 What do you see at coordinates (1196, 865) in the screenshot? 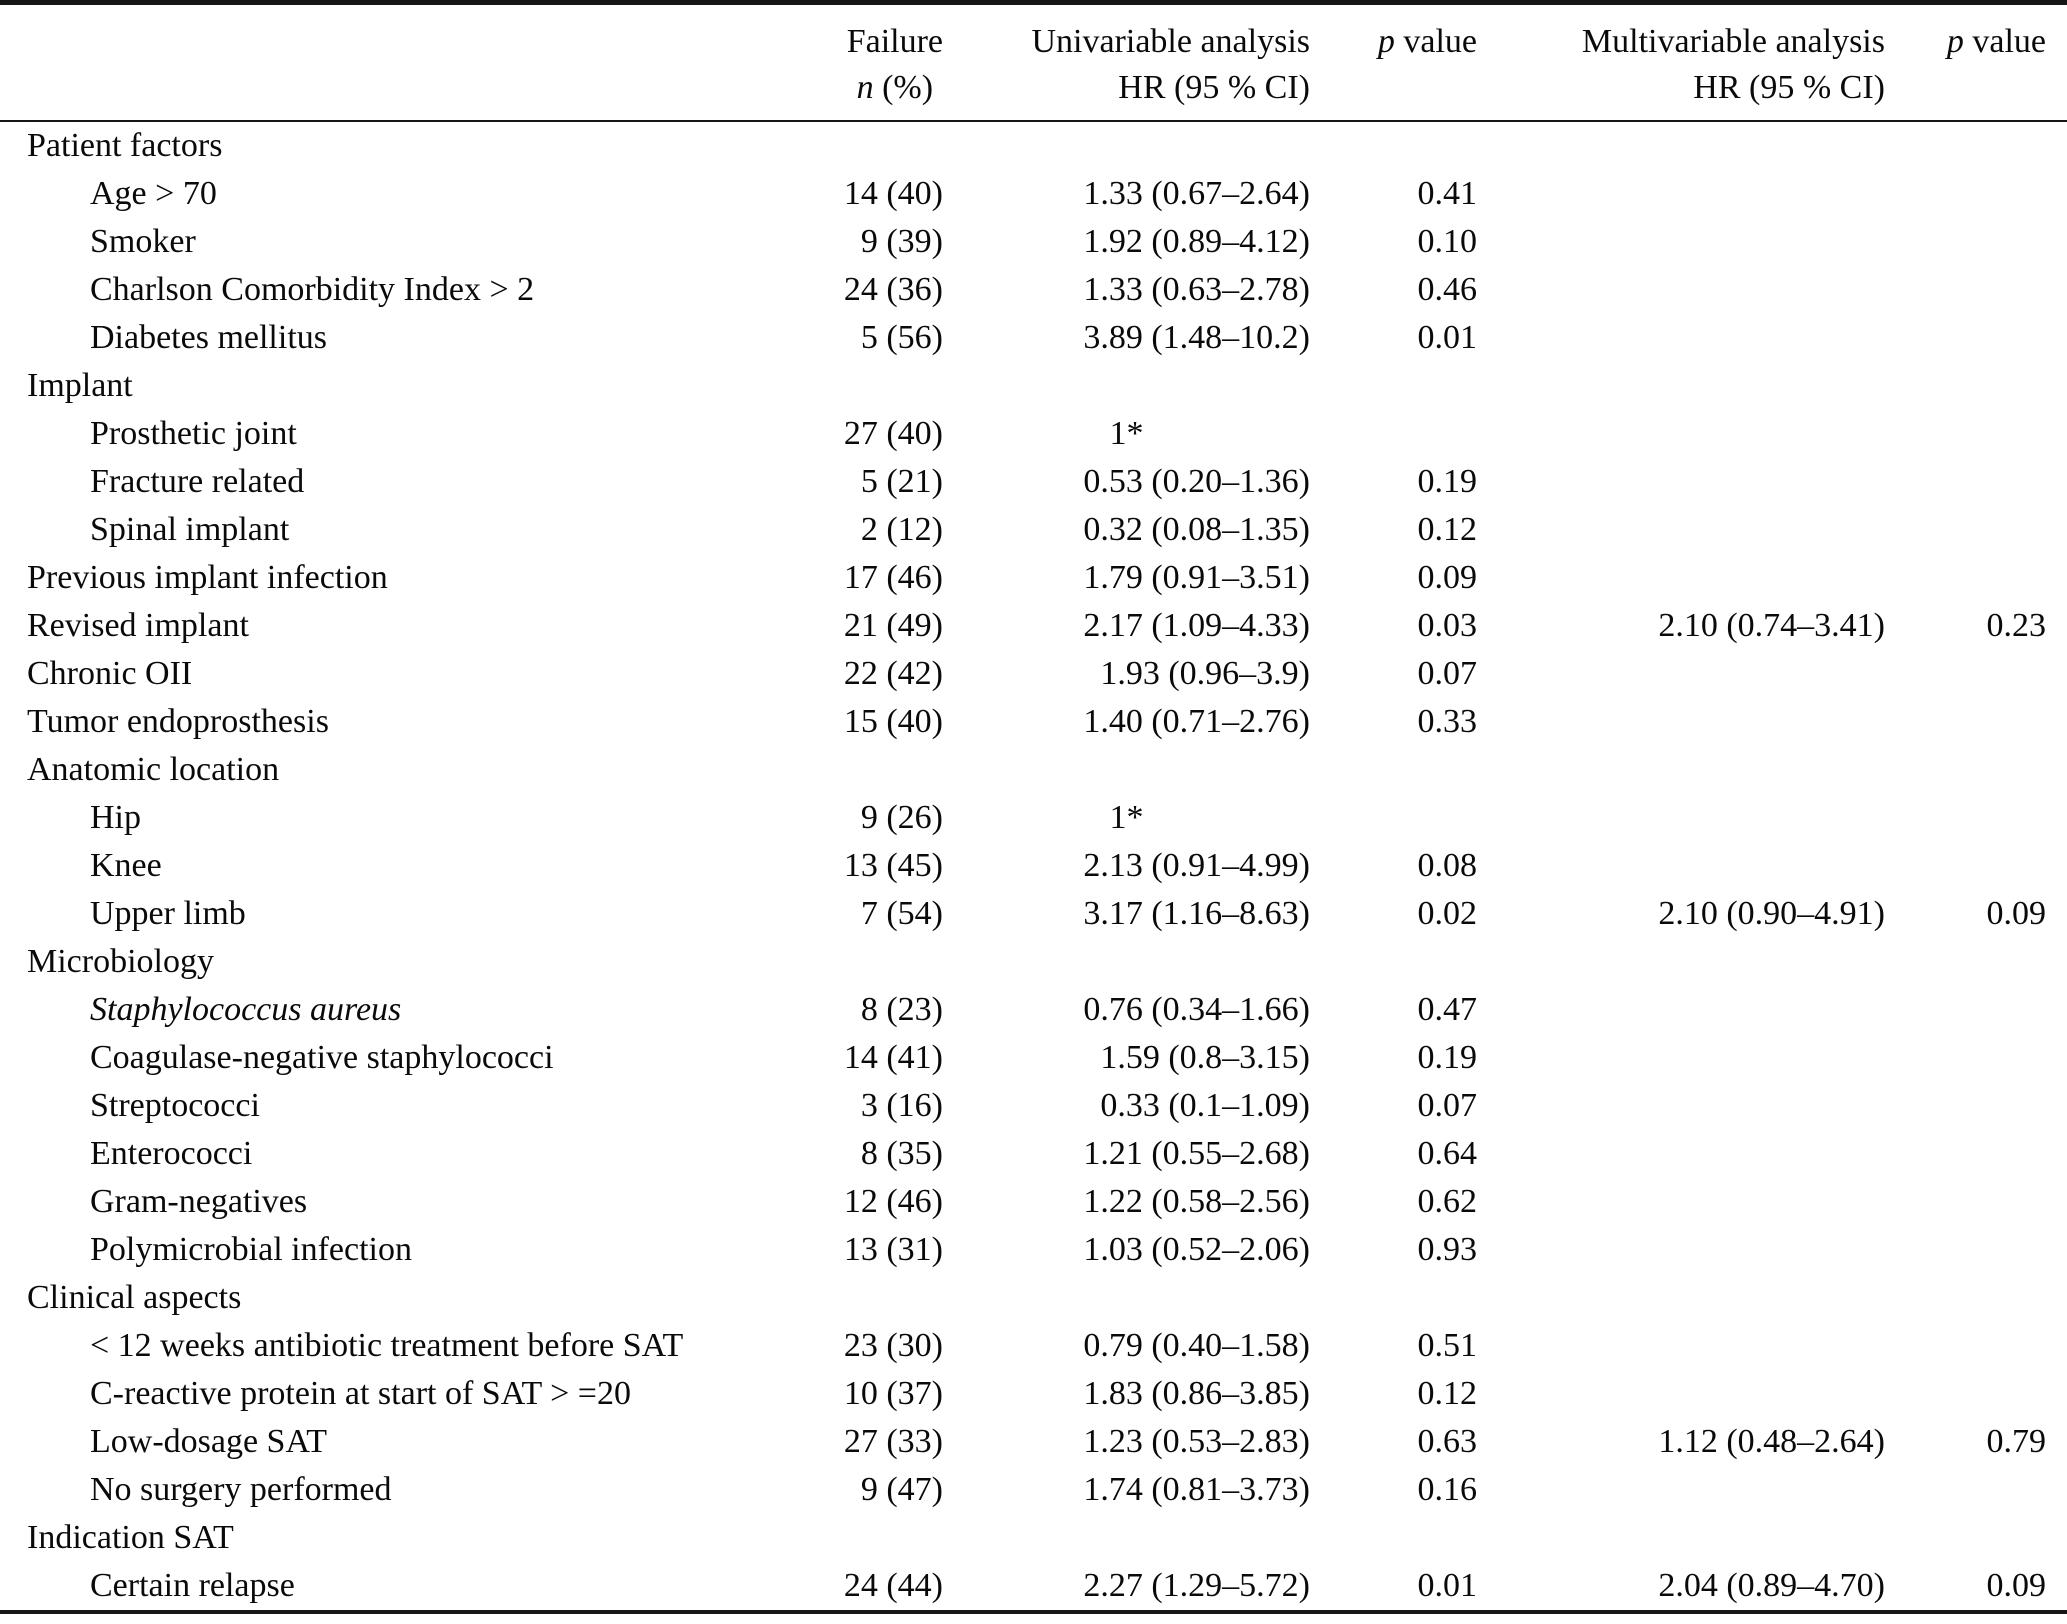
I see `univariable-hr-cell: 2.13 (0.91–4.99)` at bounding box center [1196, 865].